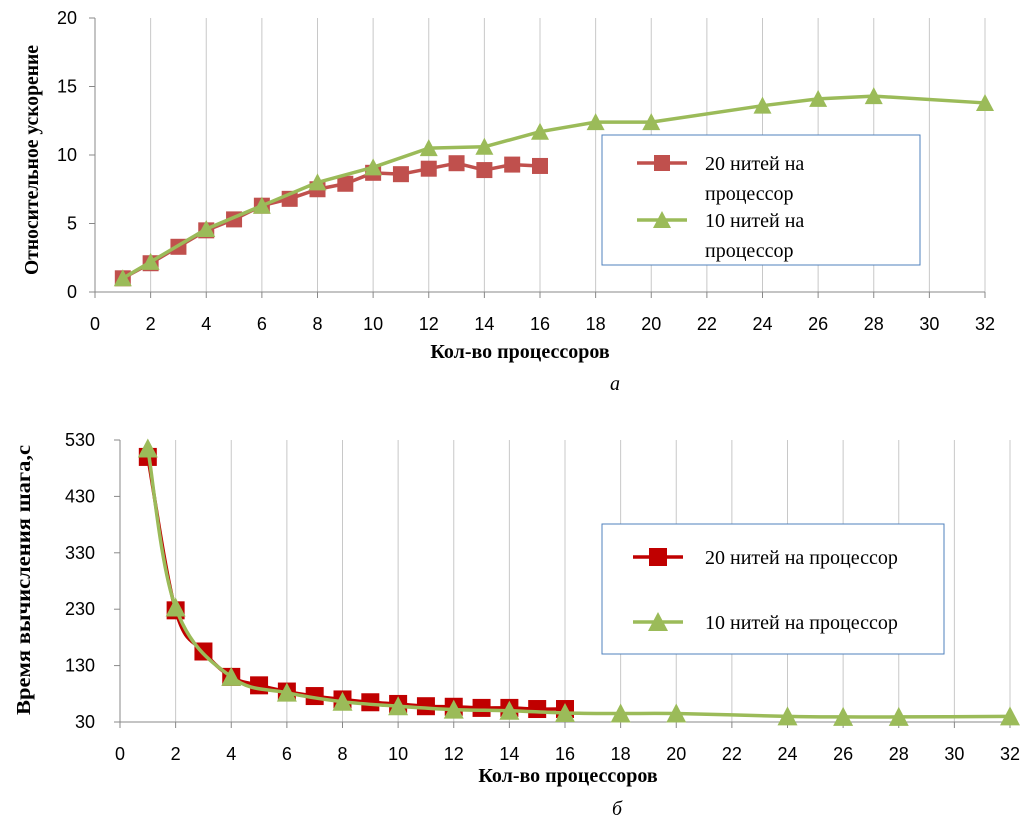 This screenshot has width=1025, height=823. Describe the element at coordinates (621, 754) in the screenshot. I see `chart-b-x-tick-label-9: 18` at that location.